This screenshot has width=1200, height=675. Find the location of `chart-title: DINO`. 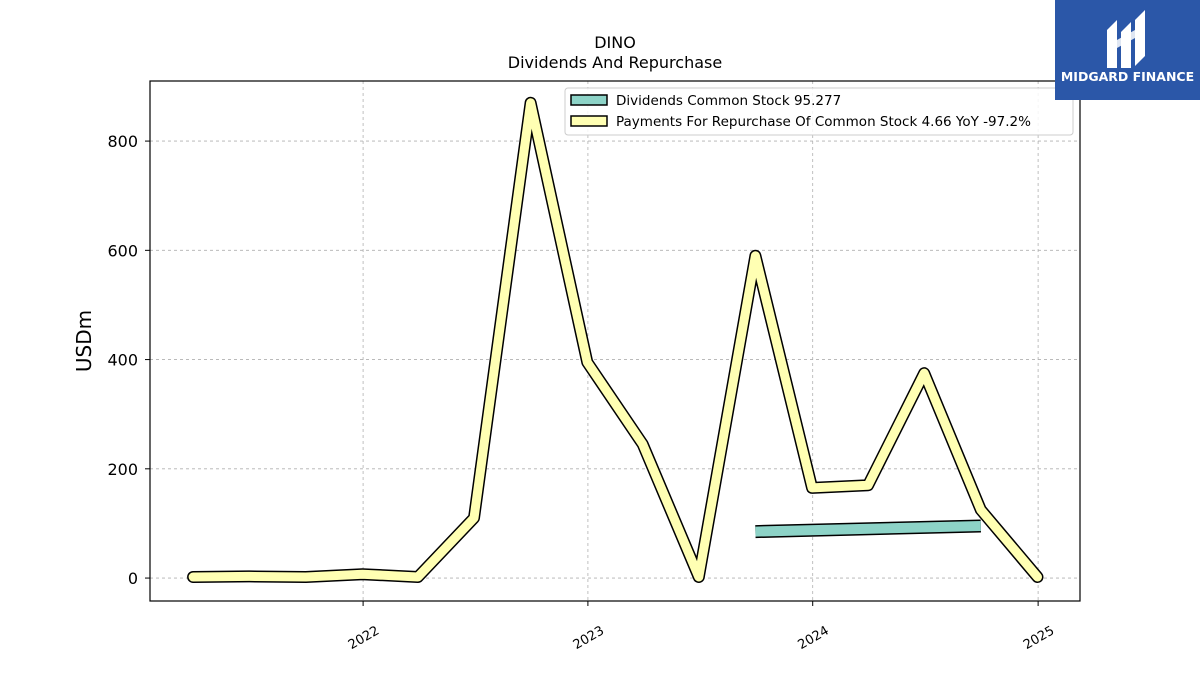

chart-title: DINO is located at coordinates (615, 42).